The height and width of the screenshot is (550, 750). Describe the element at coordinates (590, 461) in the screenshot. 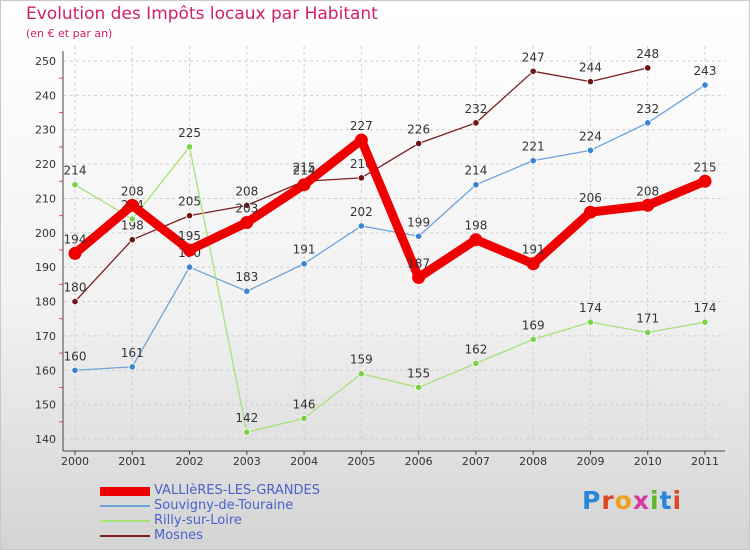

I see `x-tick-label: 2009` at that location.